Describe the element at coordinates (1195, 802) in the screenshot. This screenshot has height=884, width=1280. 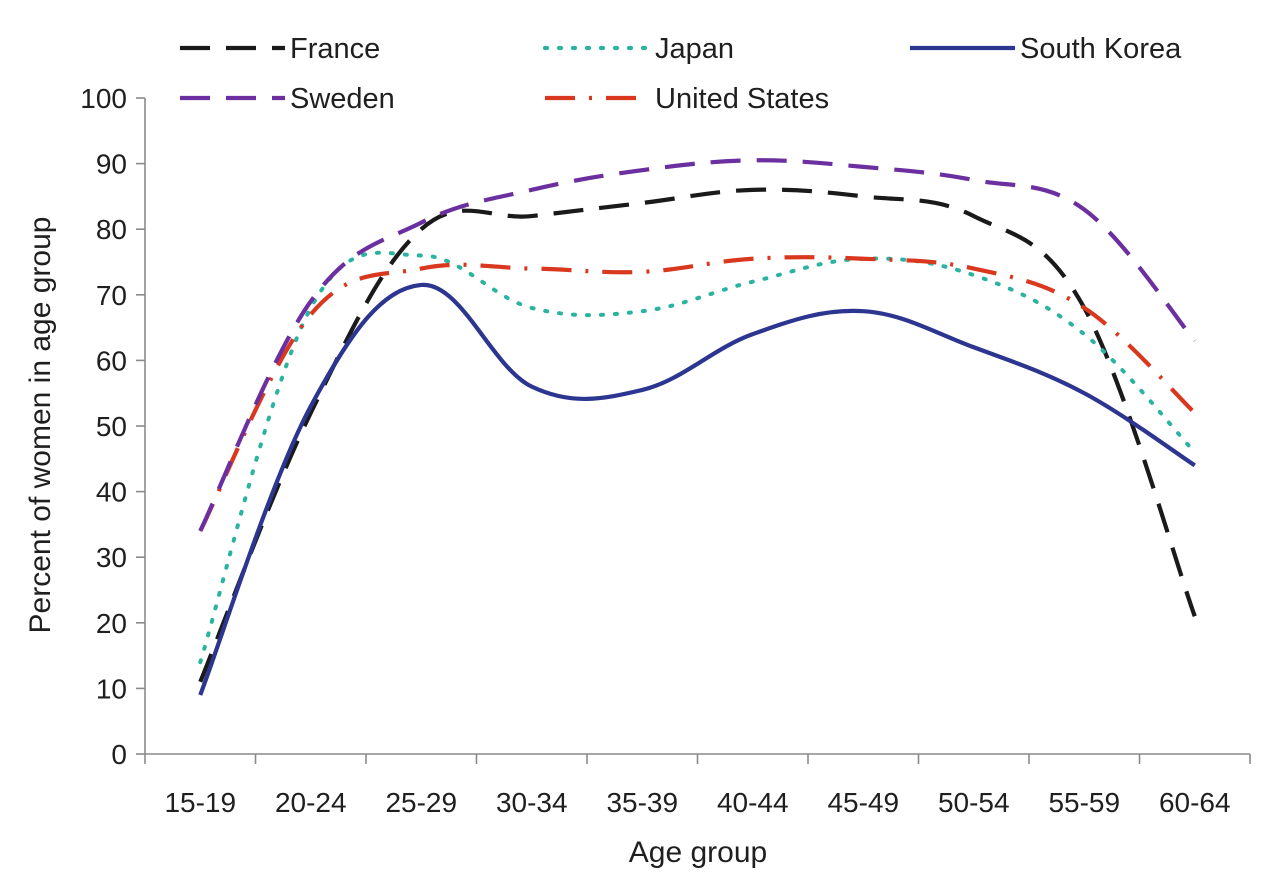
I see `x-tick-label: 60-64` at that location.